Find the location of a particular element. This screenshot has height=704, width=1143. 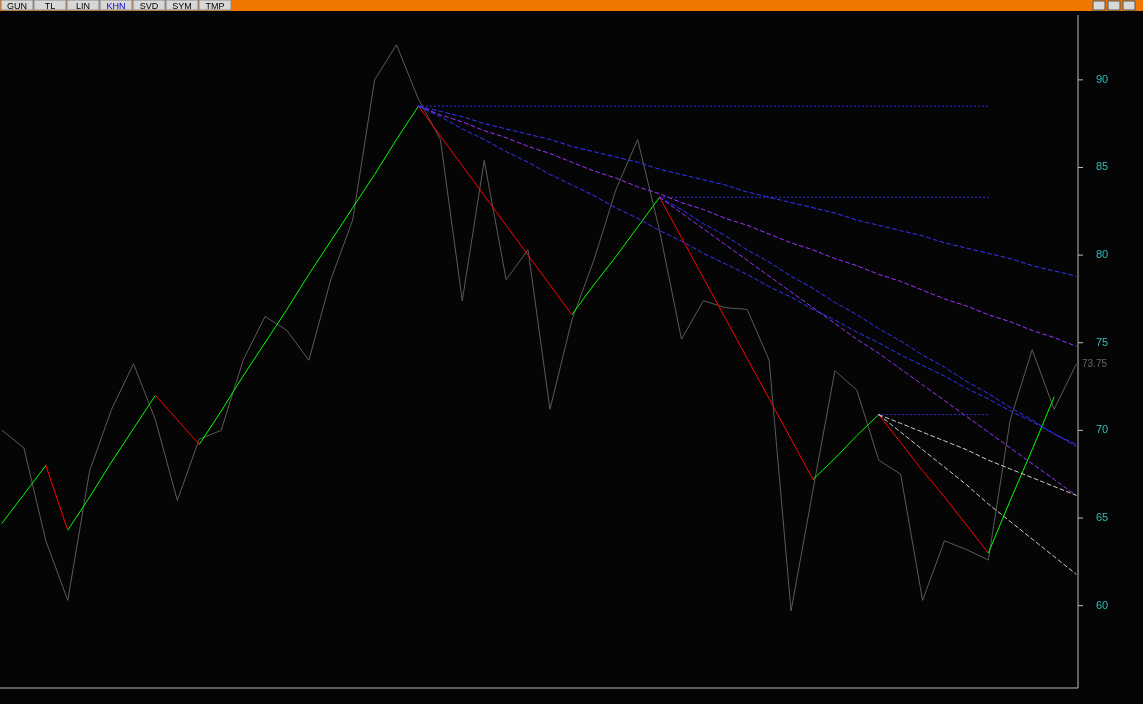

y-tick-label: 65 is located at coordinates (1102, 516).